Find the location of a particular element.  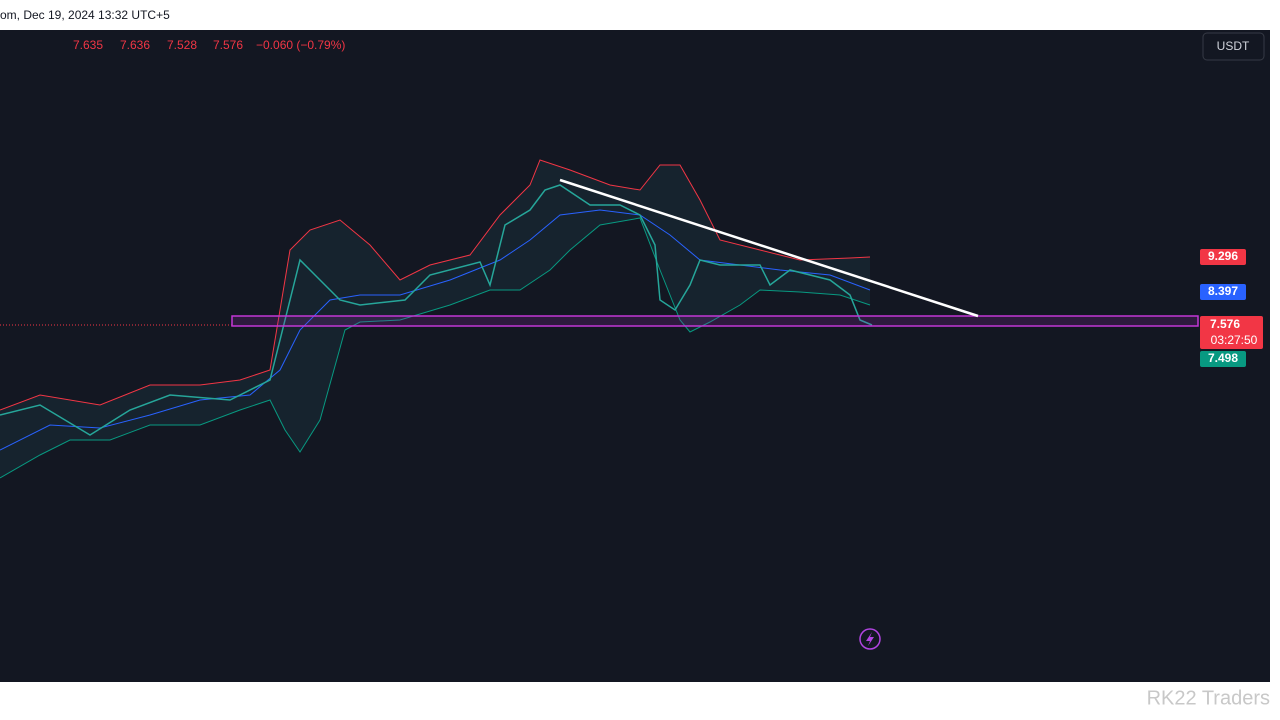

lower-band-label-bg is located at coordinates (1223, 359).